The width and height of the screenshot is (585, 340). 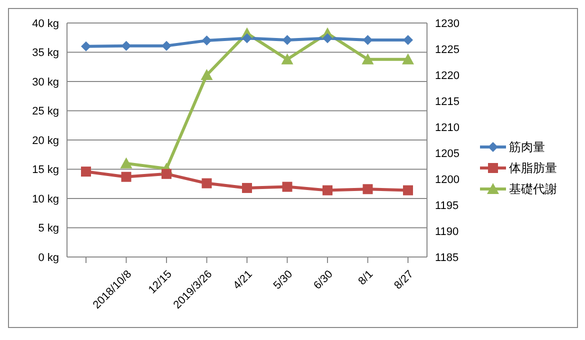 What do you see at coordinates (447, 180) in the screenshot?
I see `y2-tick-label: 1200` at bounding box center [447, 180].